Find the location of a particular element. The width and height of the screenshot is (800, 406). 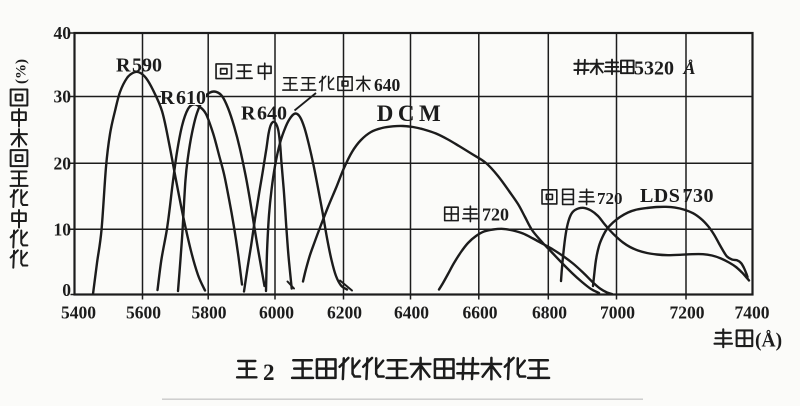

svg-text: (Å) is located at coordinates (768, 341).